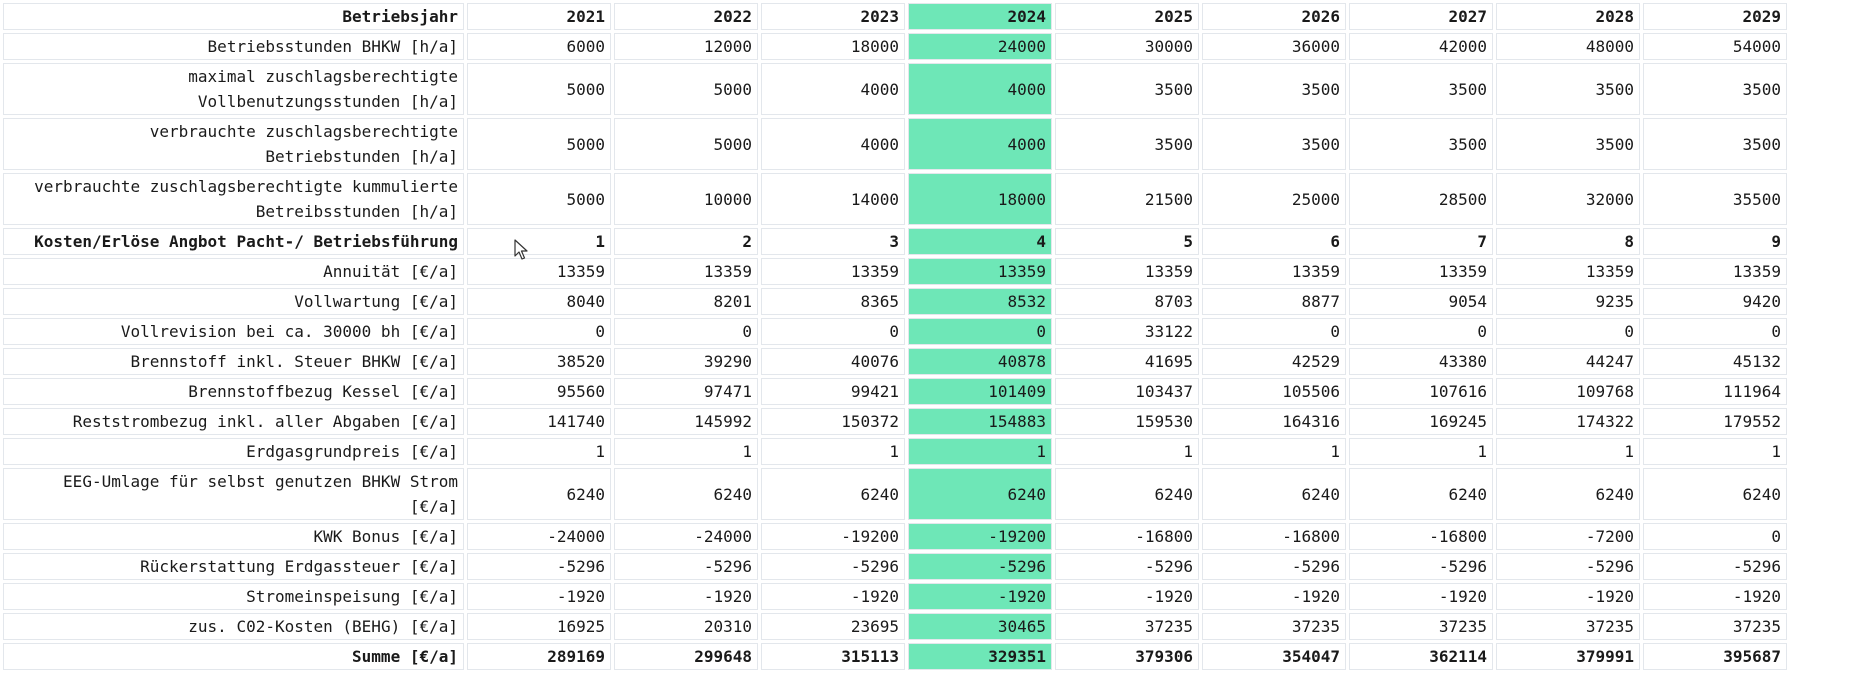 The image size is (1863, 673). Describe the element at coordinates (539, 16) in the screenshot. I see `table-cell: 2021` at that location.